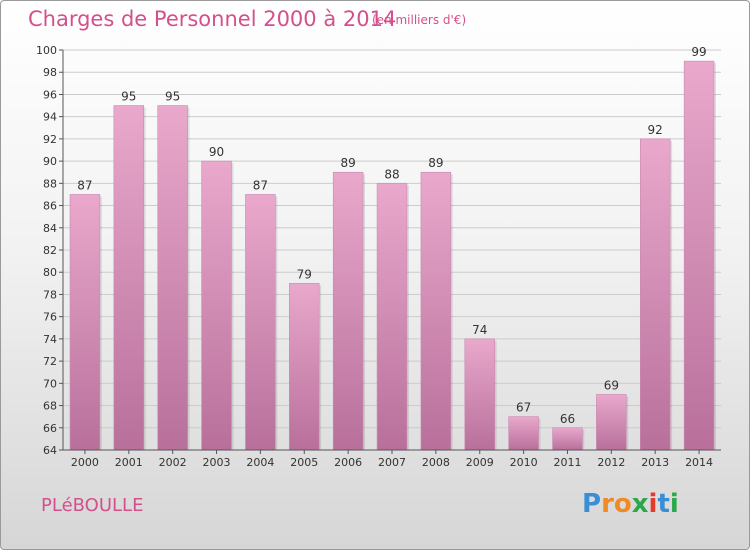 This screenshot has width=750, height=550. I want to click on x-tick-label: 2005, so click(304, 462).